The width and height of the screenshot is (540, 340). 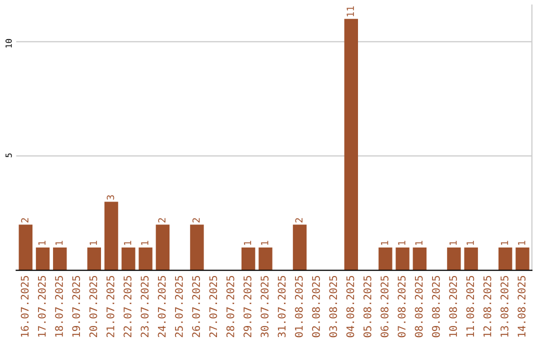 What do you see at coordinates (402, 307) in the screenshot?
I see `x-tick-label: 07.08.2025` at bounding box center [402, 307].